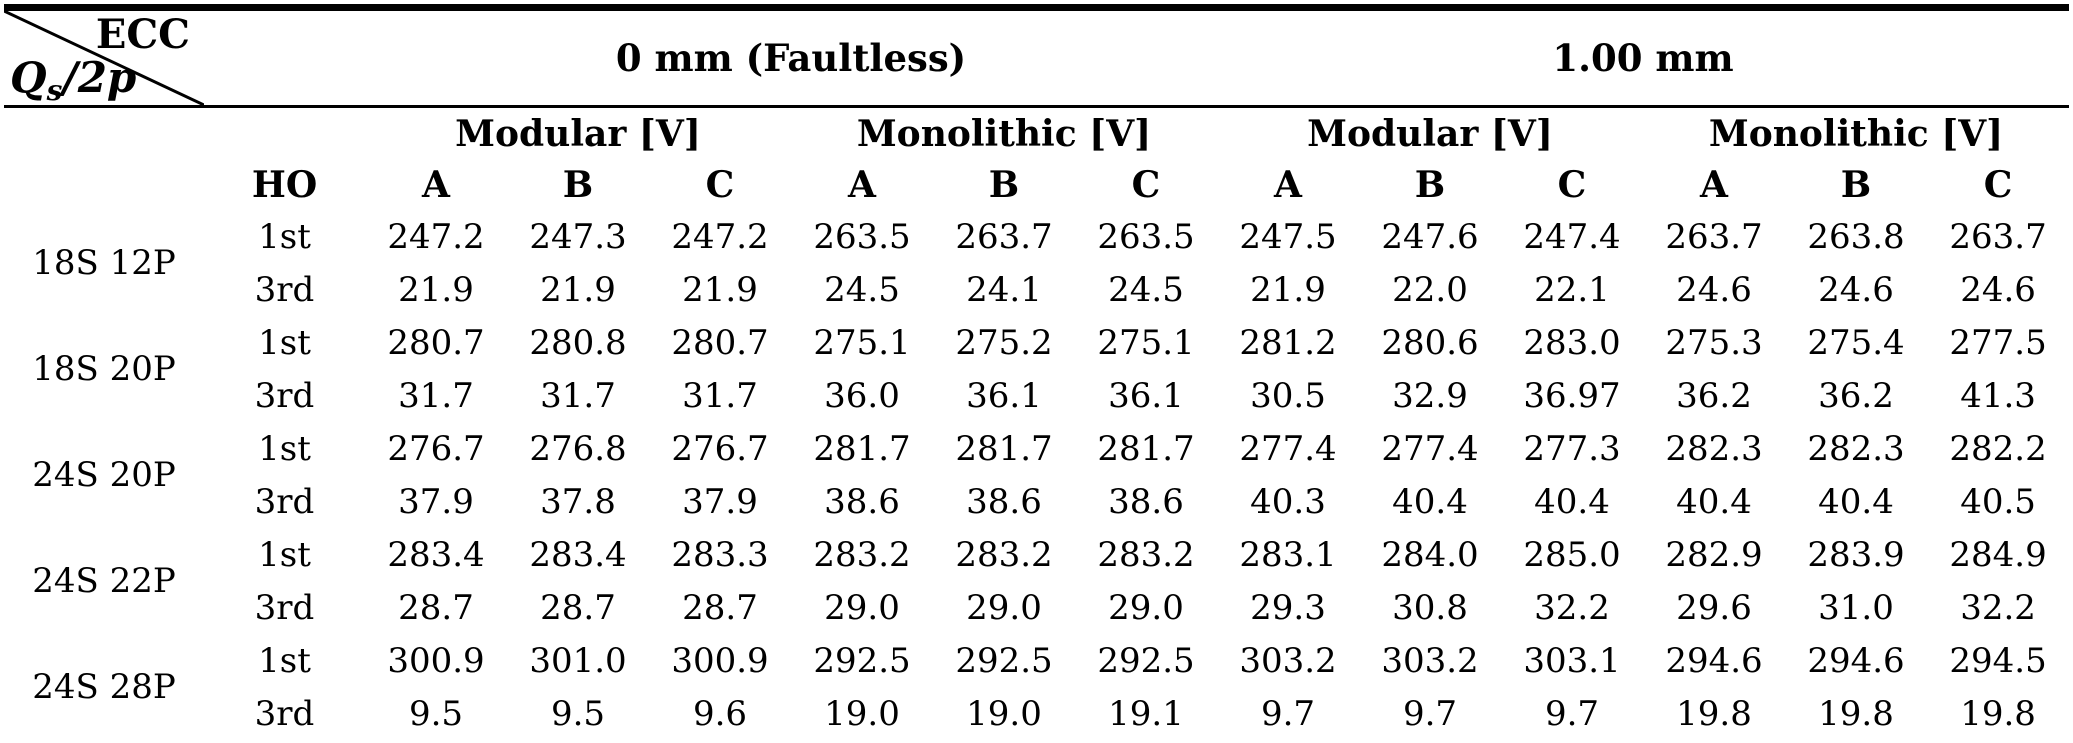  Describe the element at coordinates (1430, 607) in the screenshot. I see `value-cell: 30.8` at that location.